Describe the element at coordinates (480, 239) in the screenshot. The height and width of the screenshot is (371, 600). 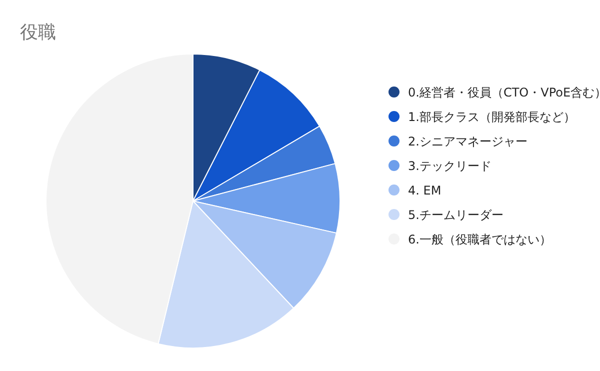
I see `legend-label: 6.一般（役職者ではない）` at that location.